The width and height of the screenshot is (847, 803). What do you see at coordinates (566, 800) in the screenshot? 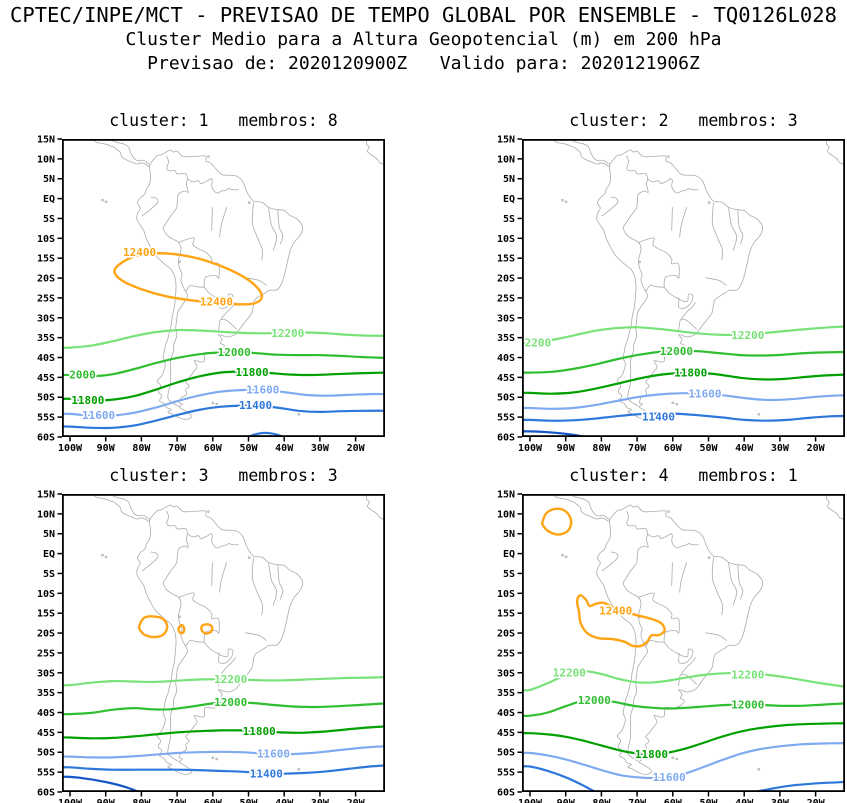
I see `lon-tick-label: 90W` at bounding box center [566, 800].